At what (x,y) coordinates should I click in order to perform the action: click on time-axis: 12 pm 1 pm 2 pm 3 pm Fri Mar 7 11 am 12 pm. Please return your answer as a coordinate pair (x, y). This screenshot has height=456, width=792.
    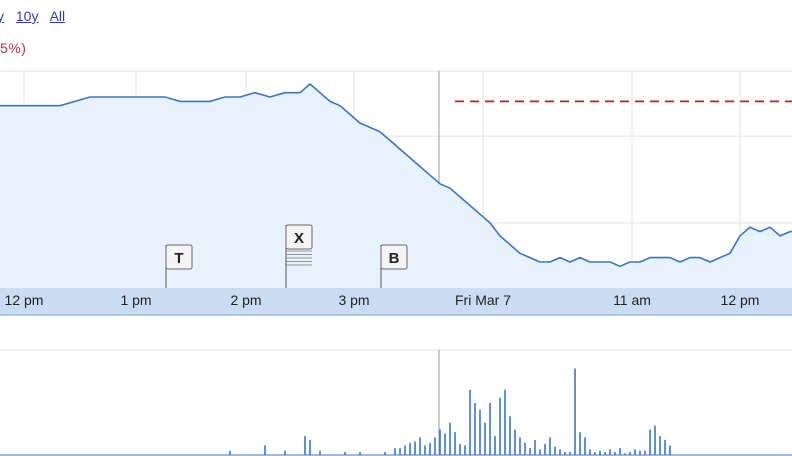
    Looking at the image, I should click on (396, 302).